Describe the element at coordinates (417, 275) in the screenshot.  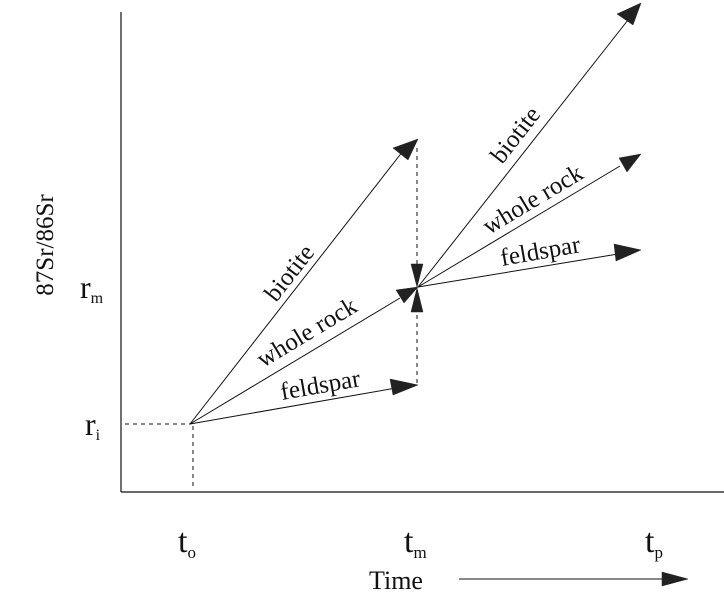
I see `biotite-reset-arrowhead` at that location.